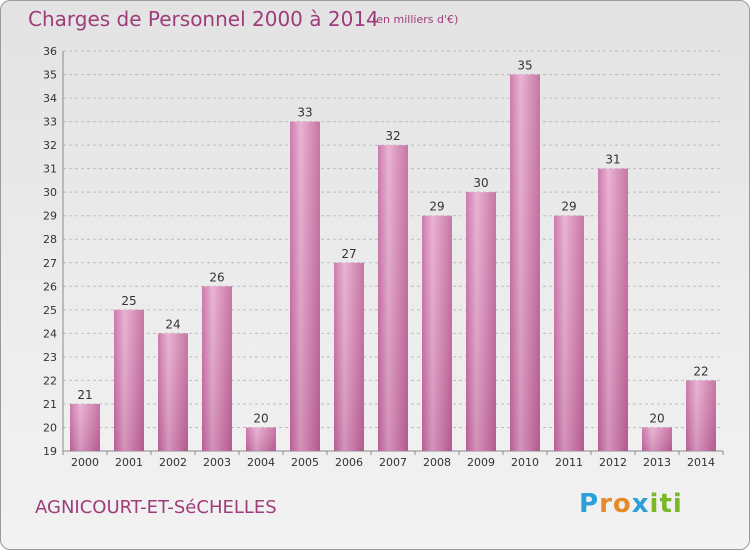 The height and width of the screenshot is (550, 750). I want to click on y-tick-label: 19, so click(50, 451).